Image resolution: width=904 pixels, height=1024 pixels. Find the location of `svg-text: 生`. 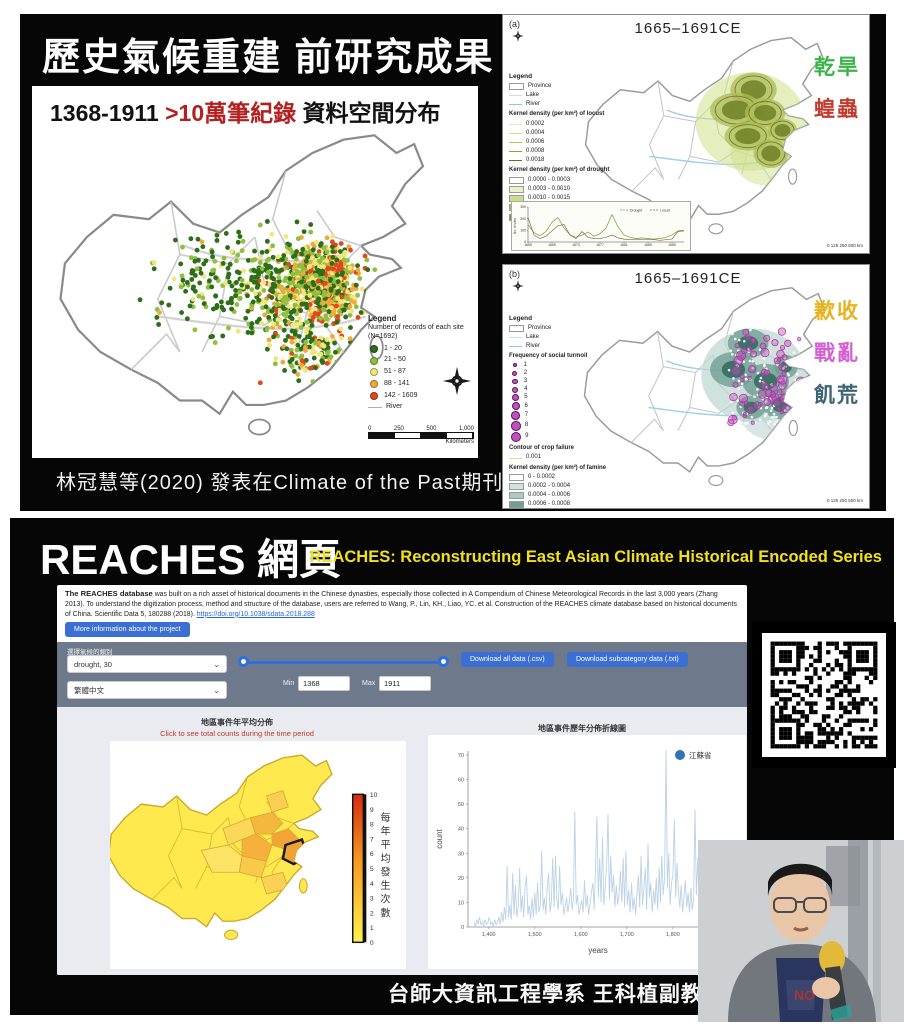

svg-text: 生 is located at coordinates (386, 885).